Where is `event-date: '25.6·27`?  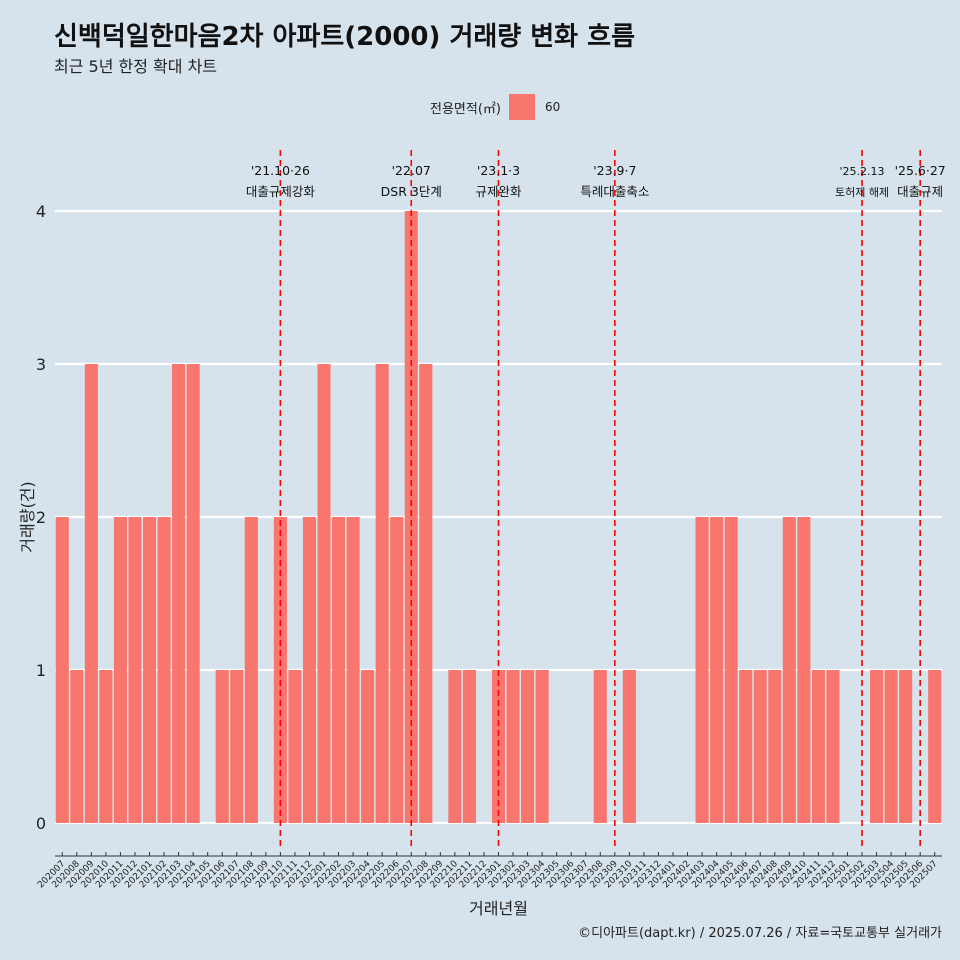
event-date: '25.6·27 is located at coordinates (920, 170).